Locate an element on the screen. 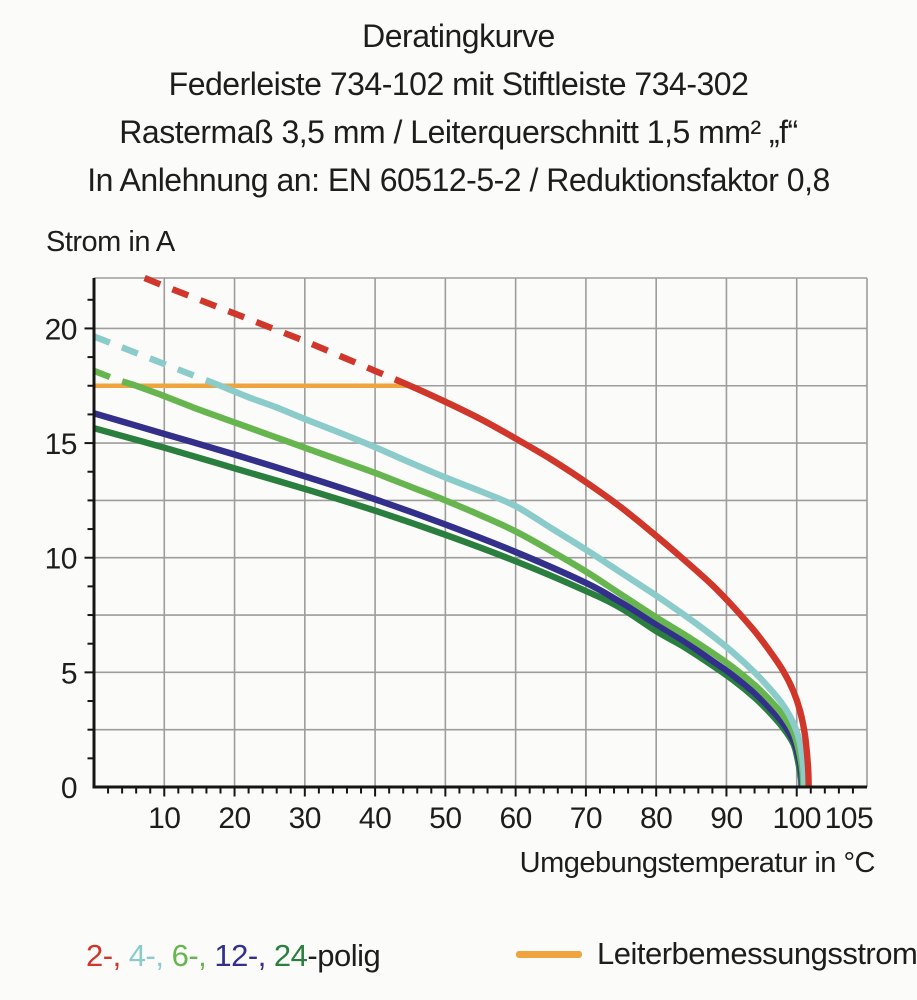 This screenshot has height=1000, width=917. legend-pole-2: 2-, is located at coordinates (107, 955).